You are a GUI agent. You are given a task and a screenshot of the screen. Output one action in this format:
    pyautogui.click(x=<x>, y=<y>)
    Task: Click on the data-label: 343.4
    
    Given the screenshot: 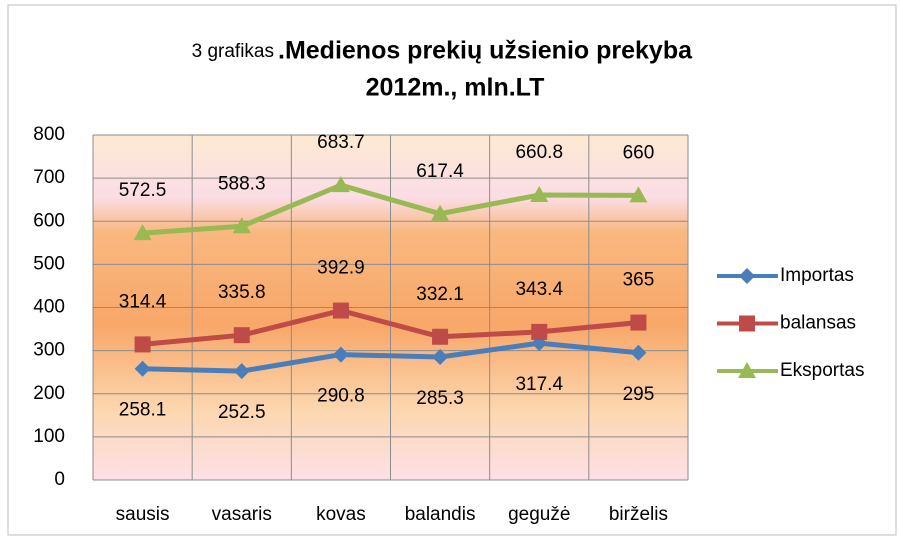 What is the action you would take?
    pyautogui.click(x=539, y=289)
    